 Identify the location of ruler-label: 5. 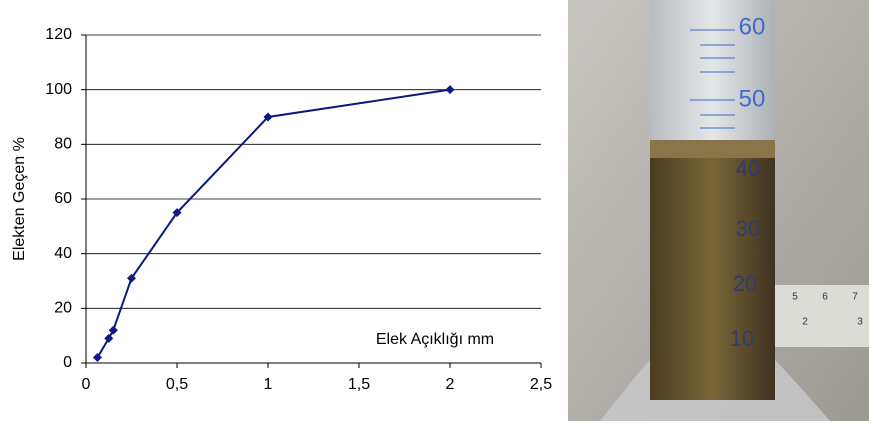
(795, 297).